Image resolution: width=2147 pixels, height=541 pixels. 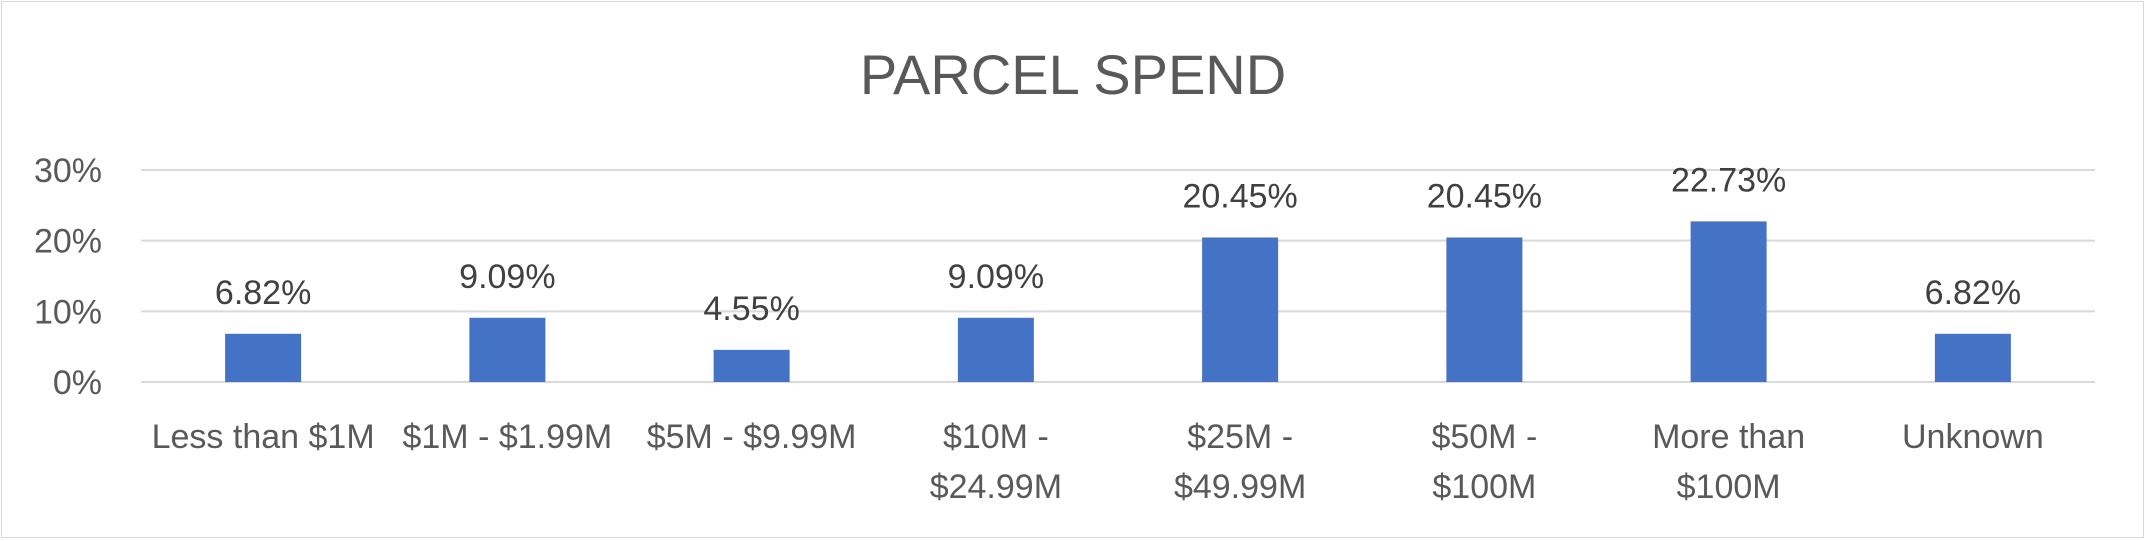 What do you see at coordinates (1073, 74) in the screenshot?
I see `chart-title: PARCEL SPEND` at bounding box center [1073, 74].